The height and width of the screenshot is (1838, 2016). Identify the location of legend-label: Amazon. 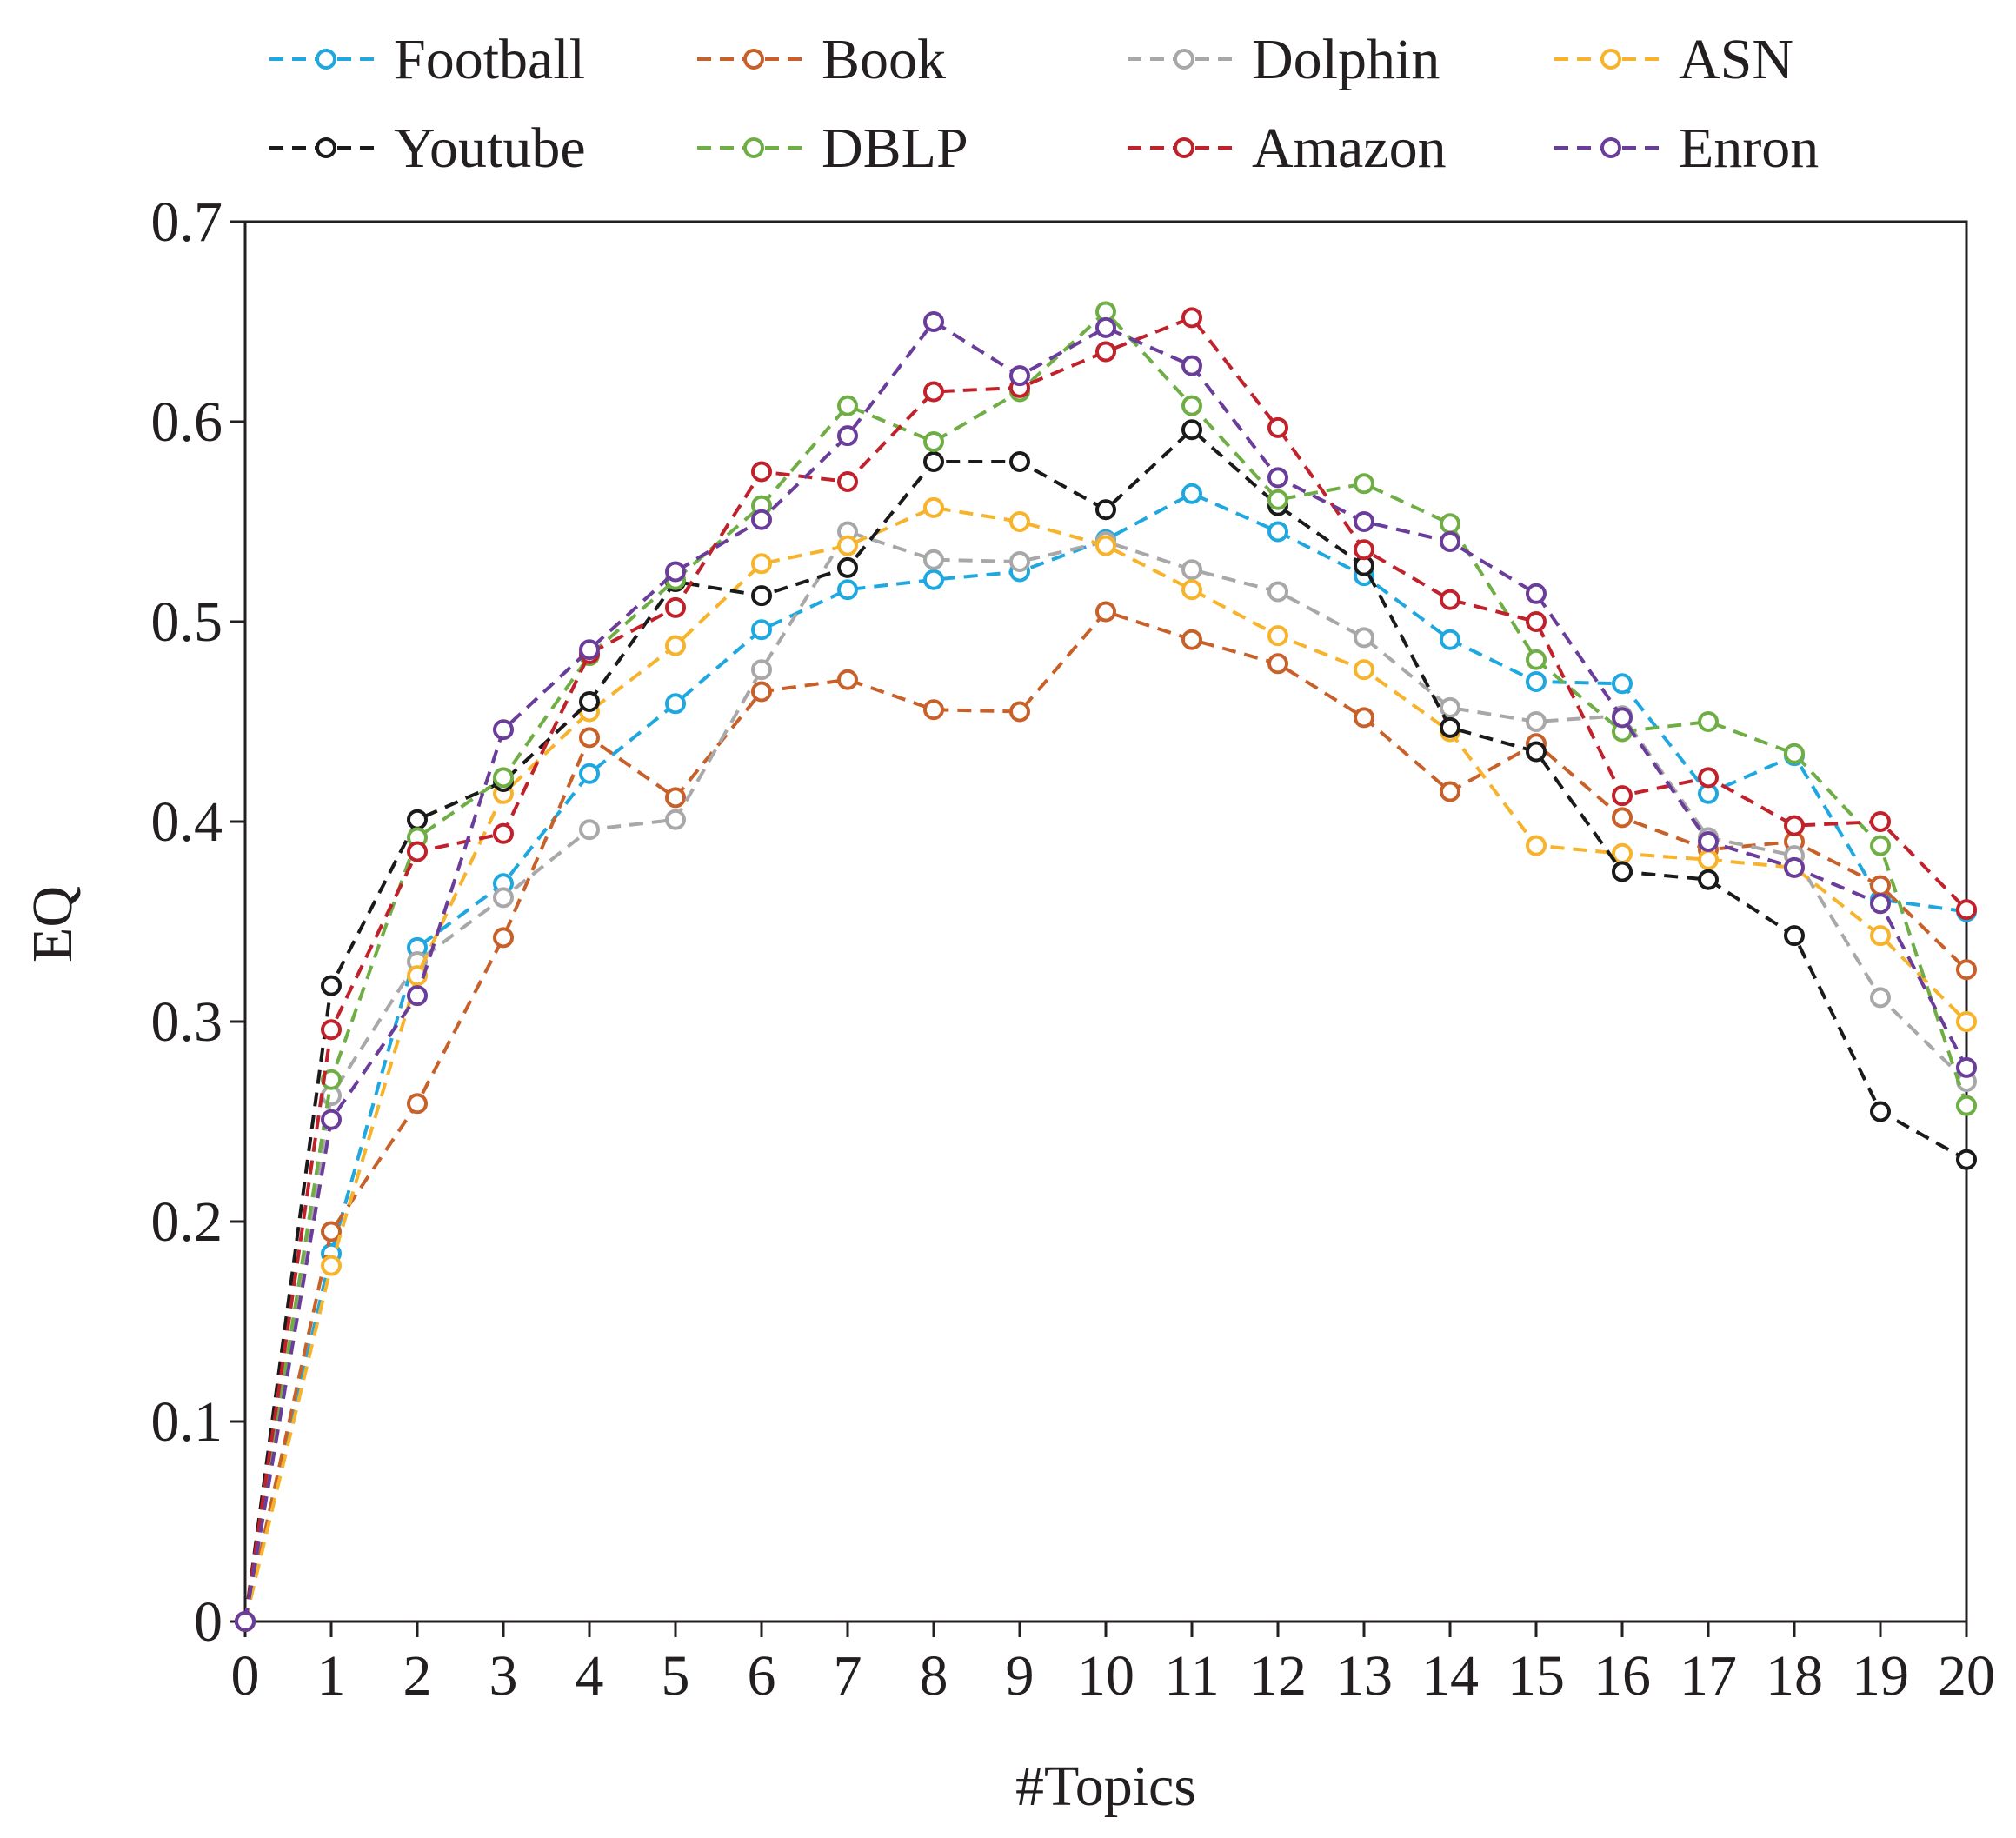
(1349, 149).